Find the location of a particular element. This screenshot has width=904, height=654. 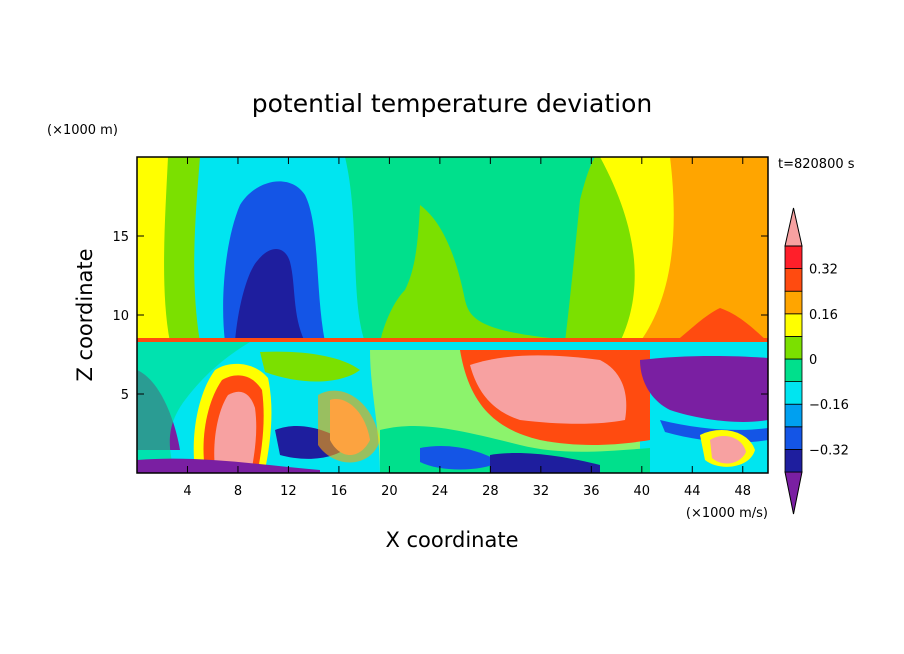

x-unit-label: (×1000 m/s) is located at coordinates (727, 513).